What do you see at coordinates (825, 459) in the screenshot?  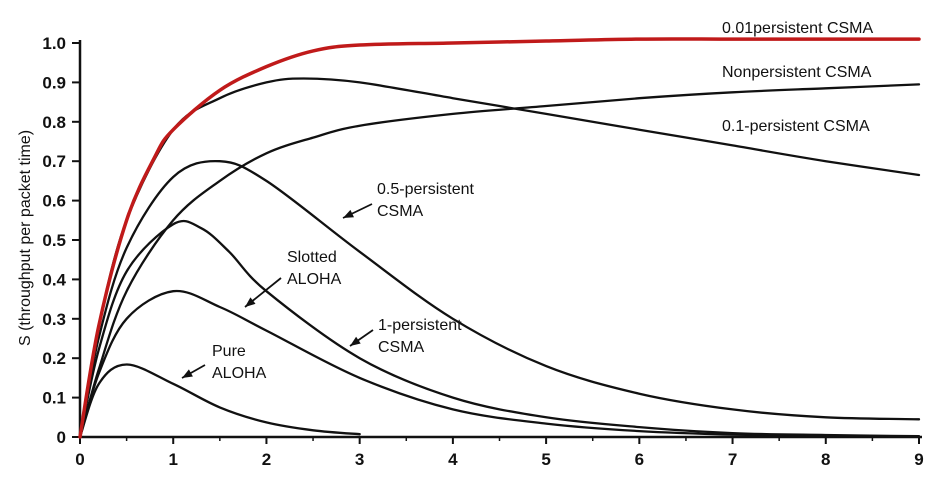 I see `x-tick-label: 8` at bounding box center [825, 459].